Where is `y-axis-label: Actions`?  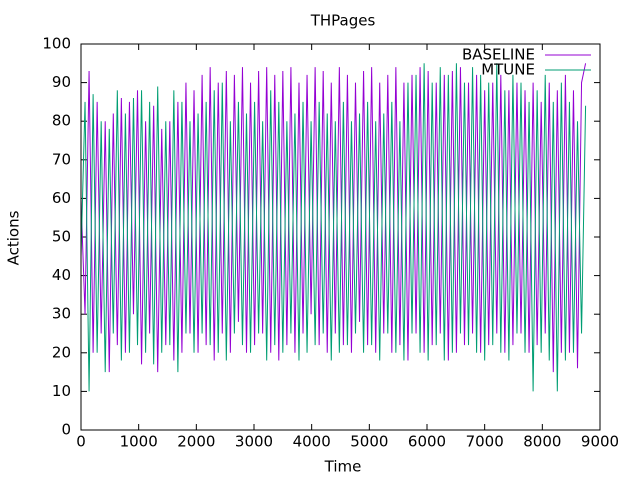 y-axis-label: Actions is located at coordinates (14, 237).